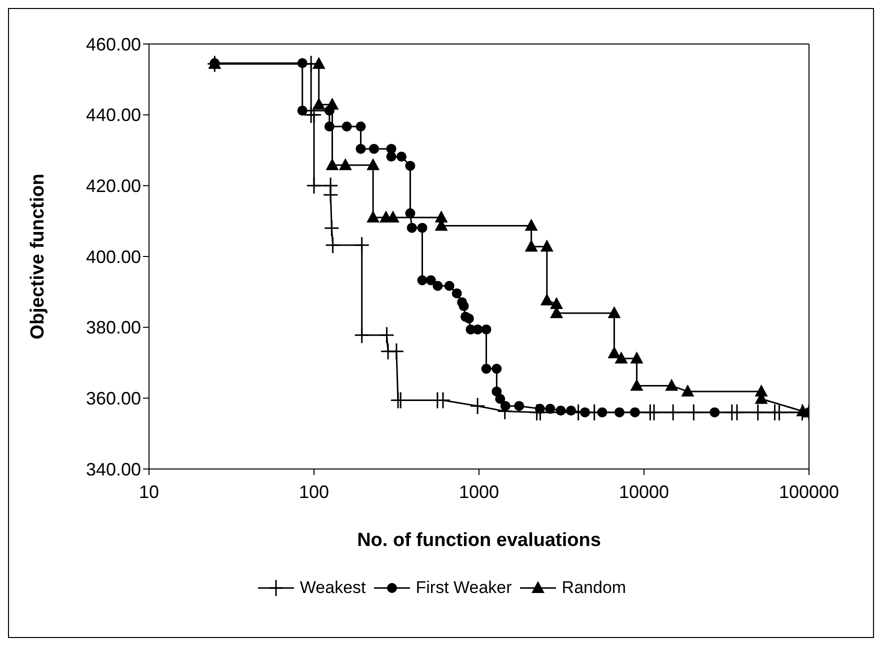 This screenshot has width=884, height=652. What do you see at coordinates (149, 492) in the screenshot?
I see `x-tick-label: 10` at bounding box center [149, 492].